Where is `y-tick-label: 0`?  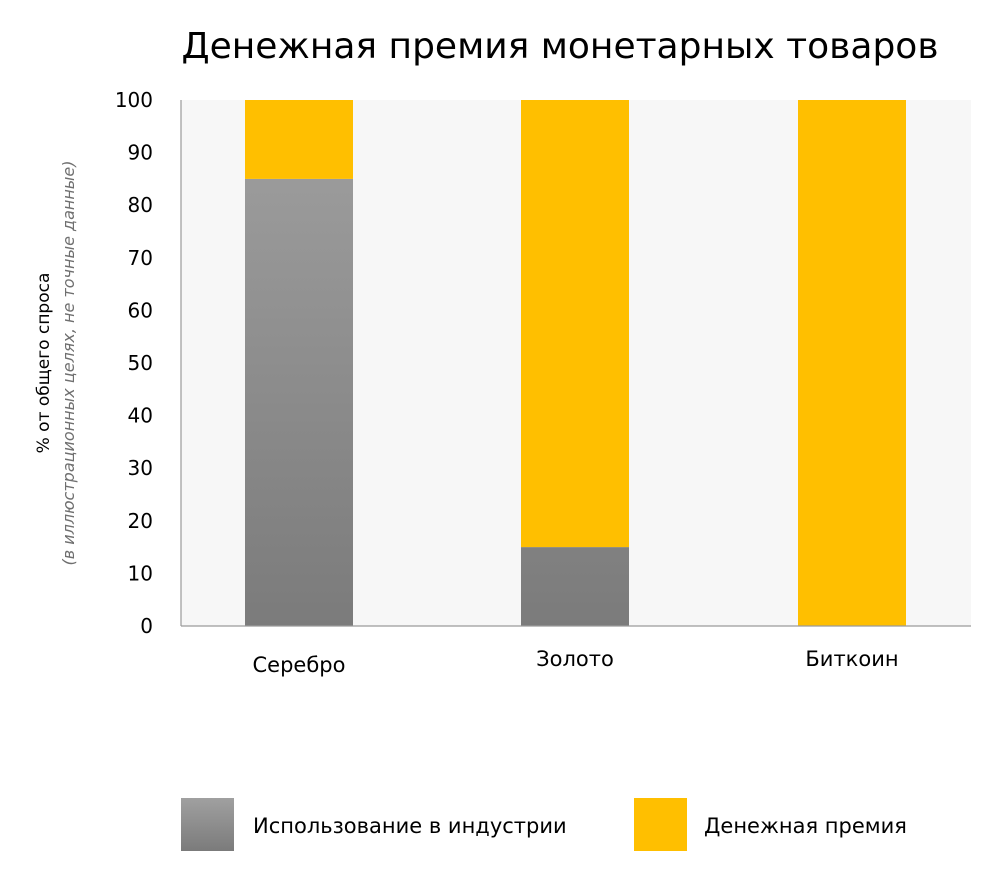 y-tick-label: 0 is located at coordinates (146, 626).